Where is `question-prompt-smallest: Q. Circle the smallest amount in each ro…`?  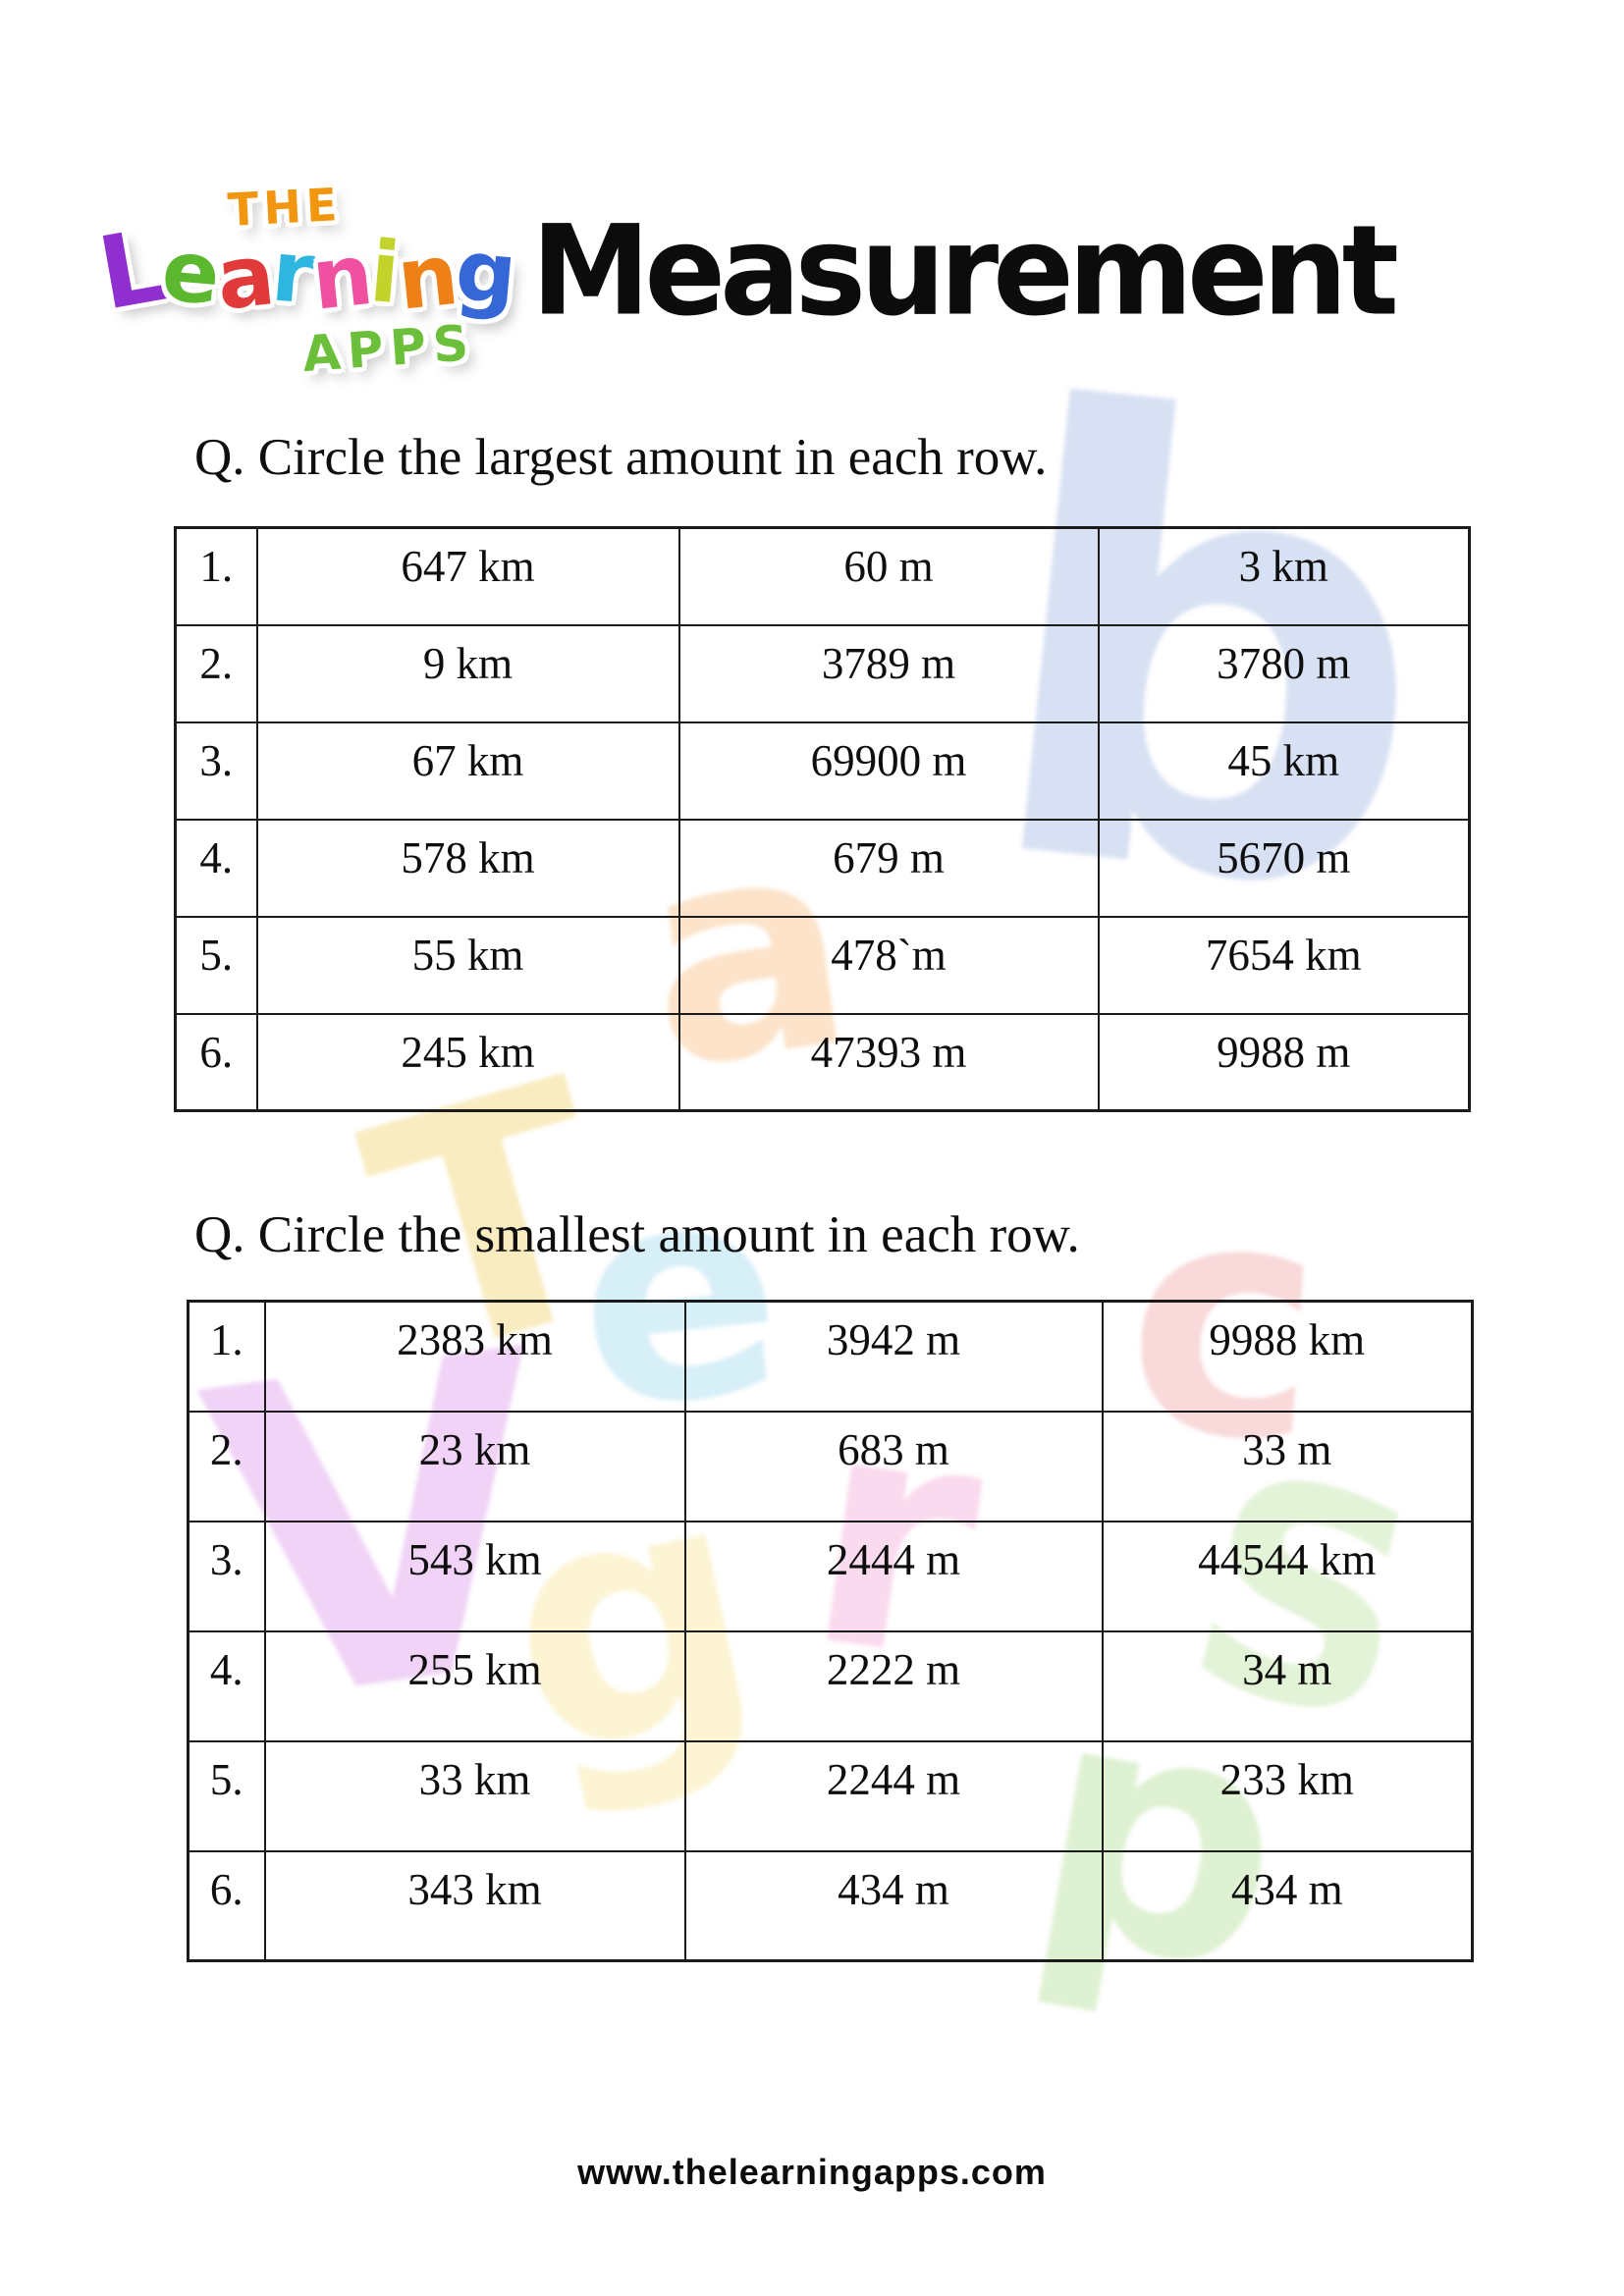 question-prompt-smallest: Q. Circle the smallest amount in each ro… is located at coordinates (637, 1234).